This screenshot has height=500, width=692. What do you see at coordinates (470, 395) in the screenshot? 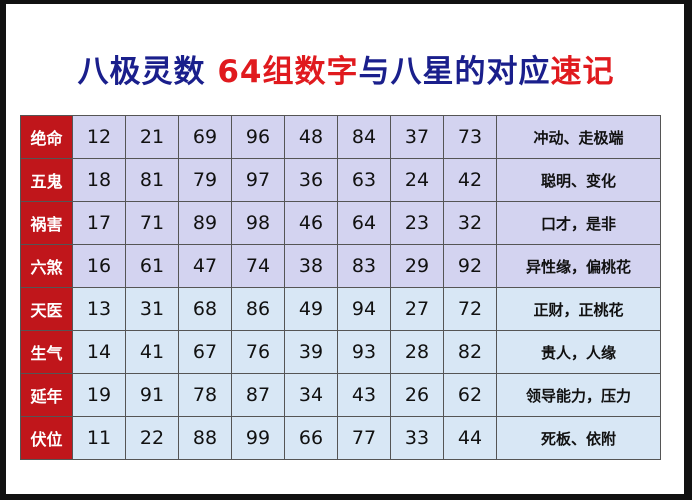
I see `number-cell: 62` at bounding box center [470, 395].